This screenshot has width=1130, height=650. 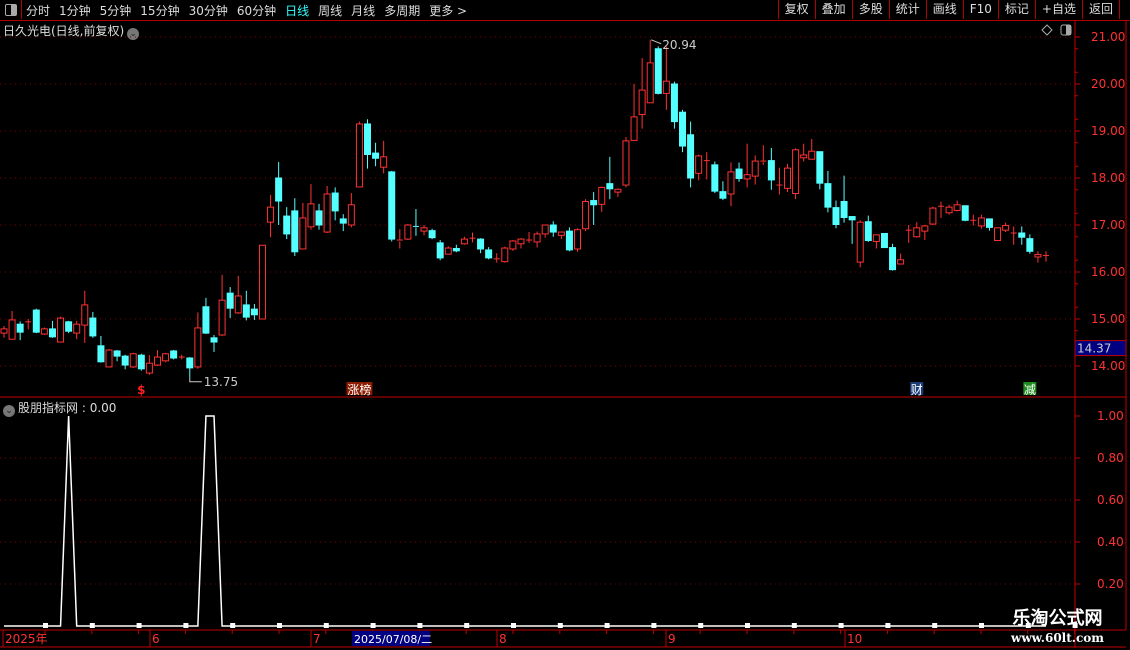 What do you see at coordinates (1108, 366) in the screenshot?
I see `price-axis-label: 14.00` at bounding box center [1108, 366].